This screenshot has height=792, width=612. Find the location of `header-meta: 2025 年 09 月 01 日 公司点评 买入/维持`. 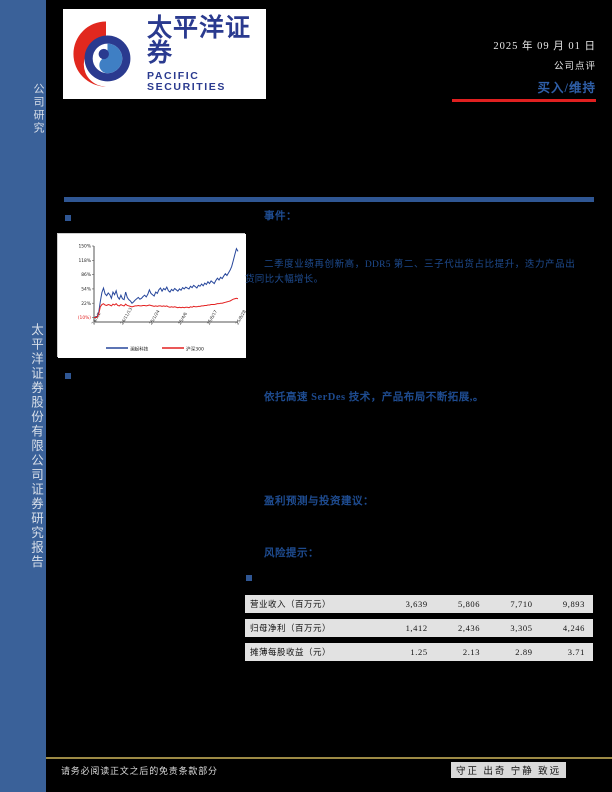

header-meta: 2025 年 09 月 01 日 公司点评 买入/维持 is located at coordinates (466, 70).